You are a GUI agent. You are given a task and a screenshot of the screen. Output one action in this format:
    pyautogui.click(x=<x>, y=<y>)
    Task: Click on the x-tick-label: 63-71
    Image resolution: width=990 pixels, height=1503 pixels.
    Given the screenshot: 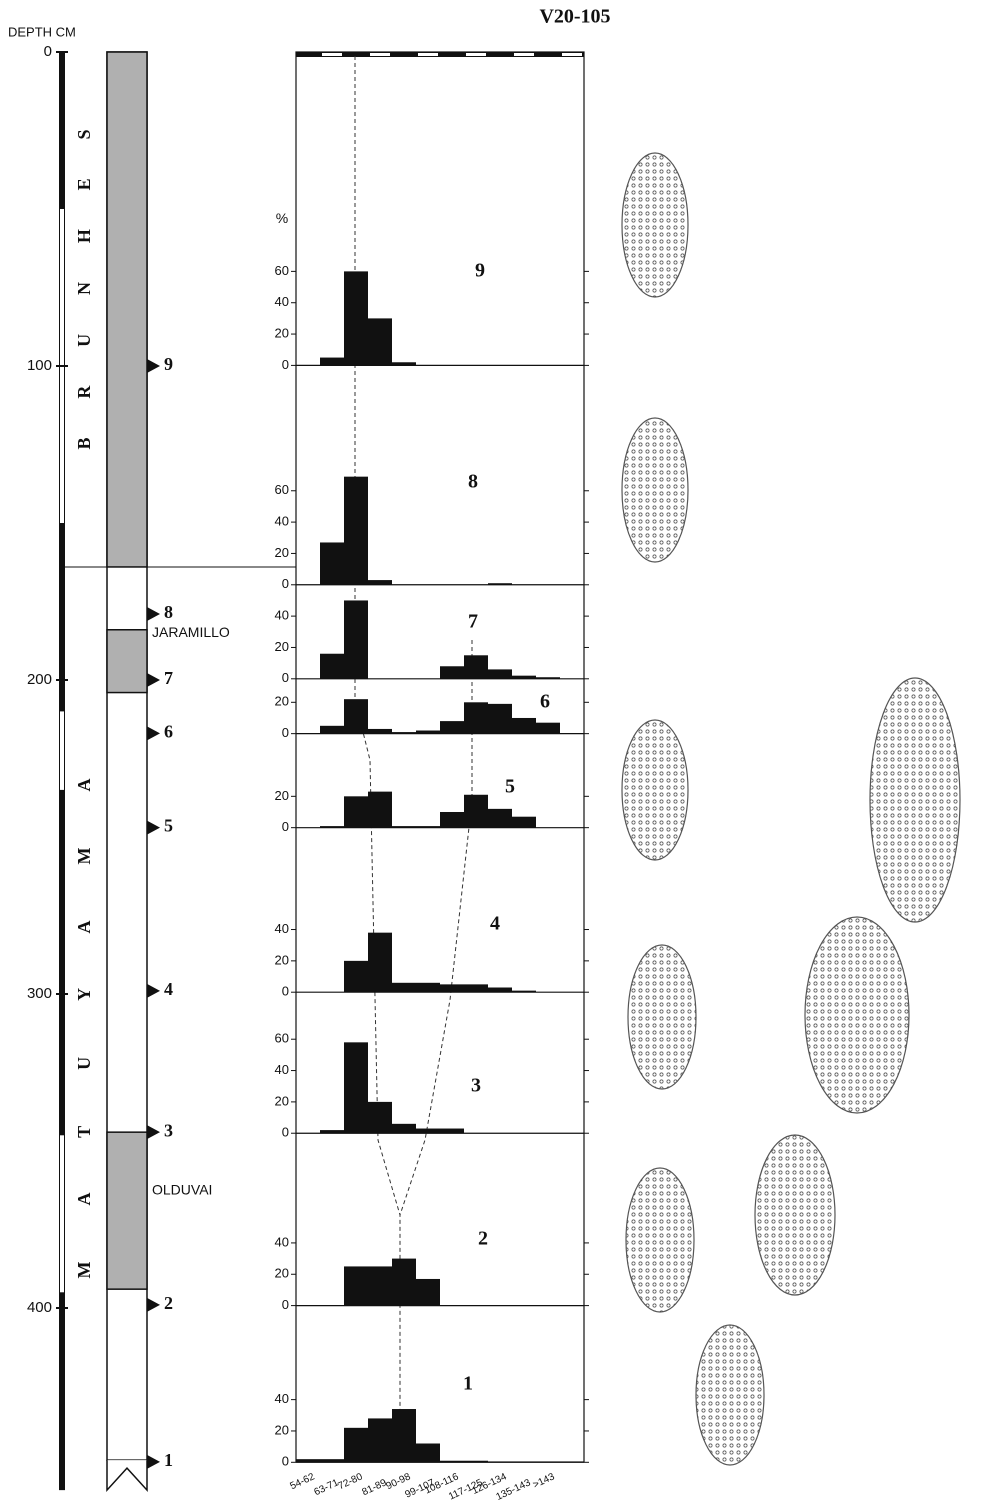 What is the action you would take?
    pyautogui.click(x=327, y=1487)
    